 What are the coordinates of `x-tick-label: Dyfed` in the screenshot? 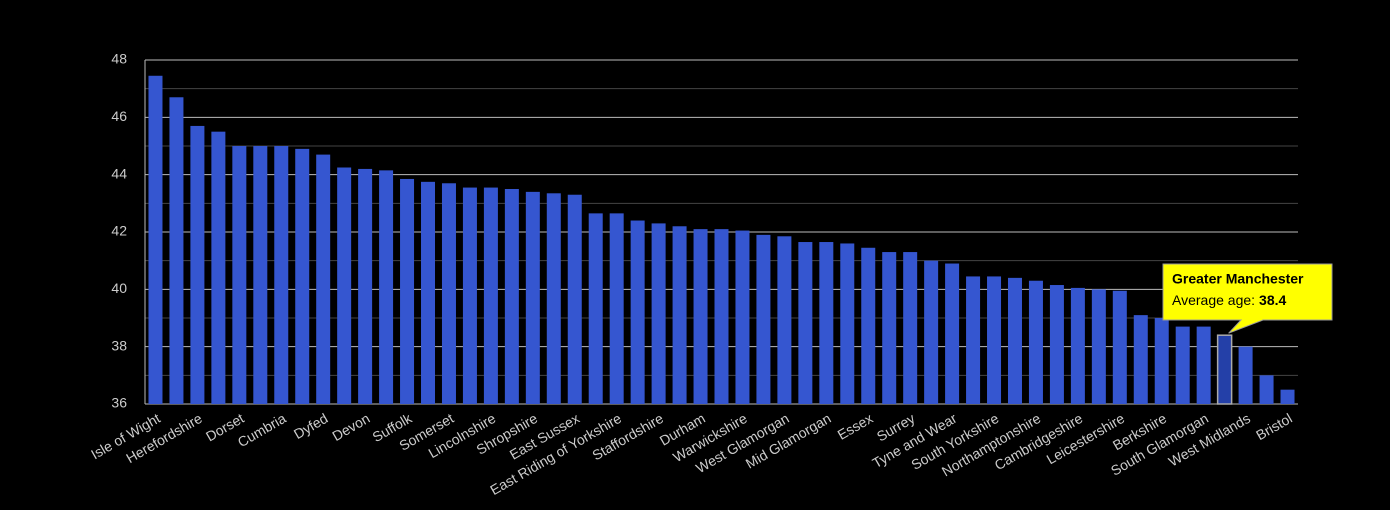 It's located at (311, 426).